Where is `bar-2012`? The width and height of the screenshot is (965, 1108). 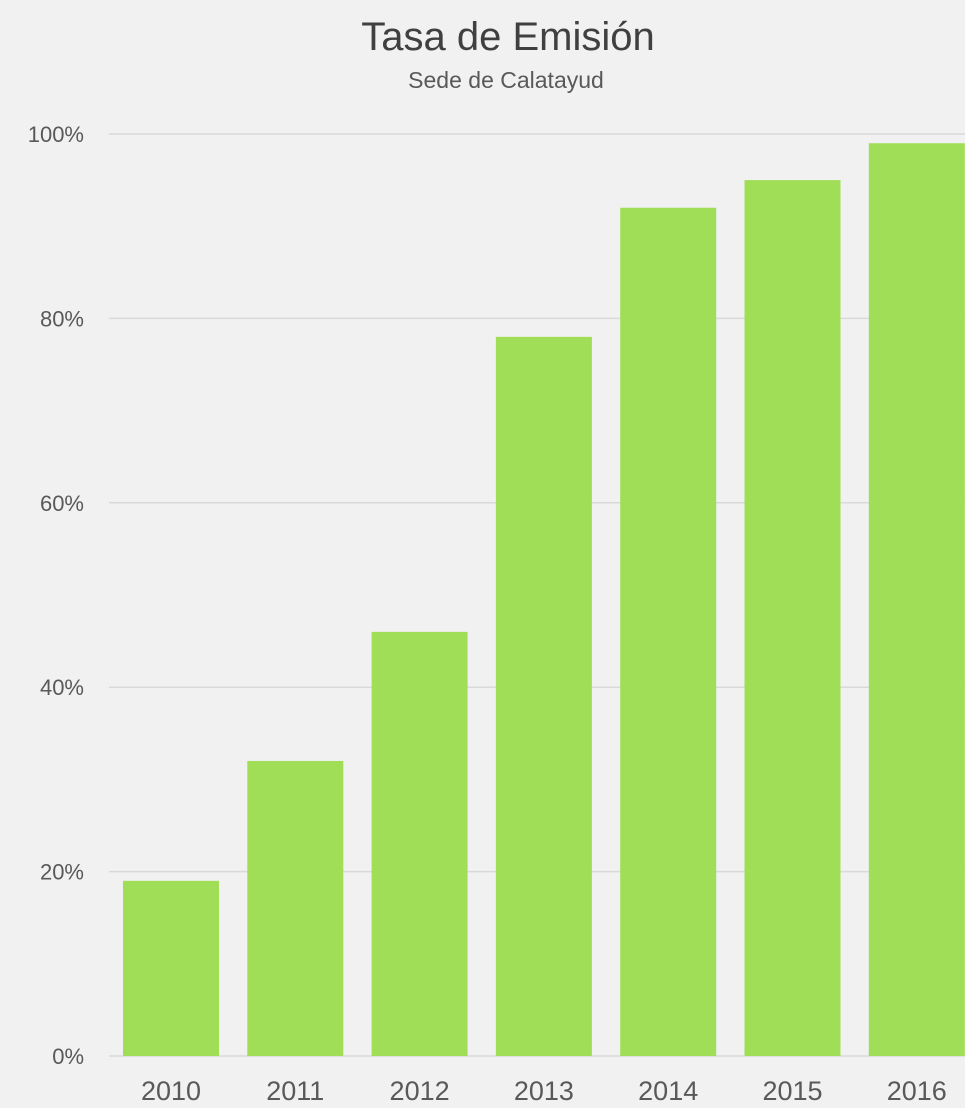
bar-2012 is located at coordinates (419, 843).